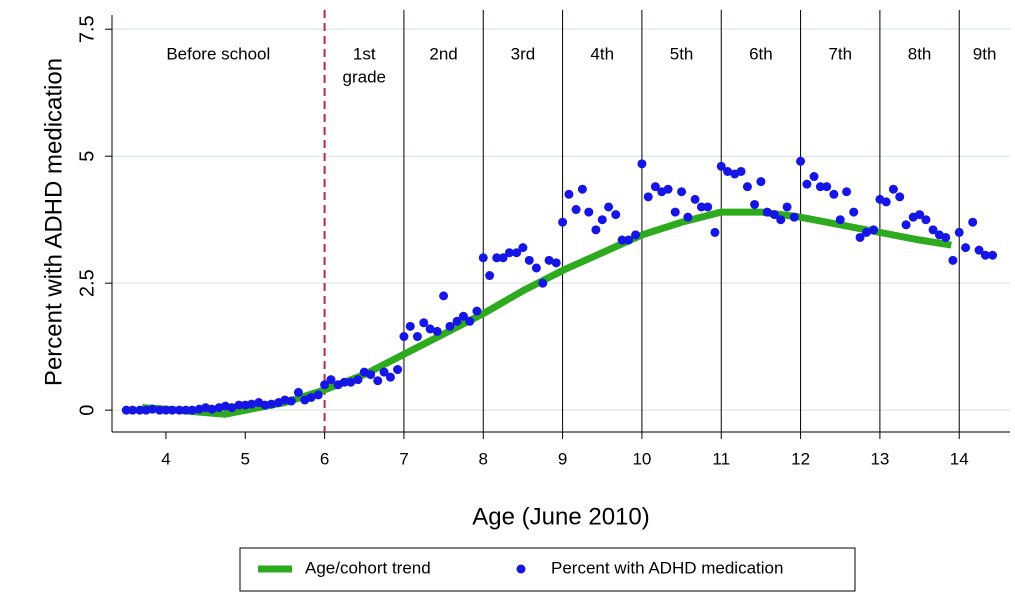 The image size is (1015, 592). What do you see at coordinates (87, 410) in the screenshot?
I see `y-tick-label: 0` at bounding box center [87, 410].